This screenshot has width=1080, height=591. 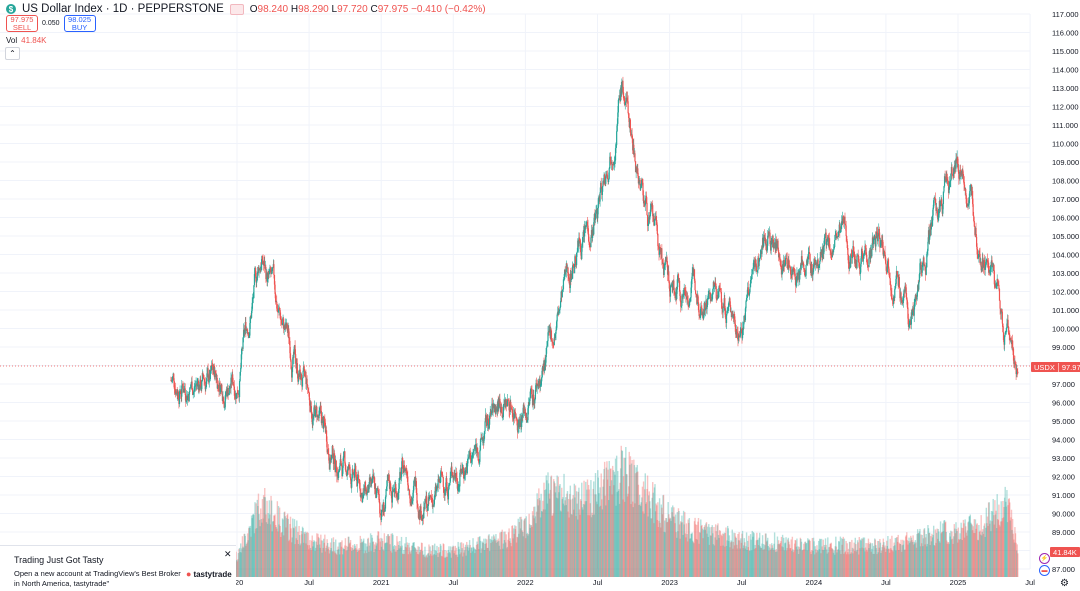 I want to click on lightning-icon: ⚡, so click(x=1044, y=558).